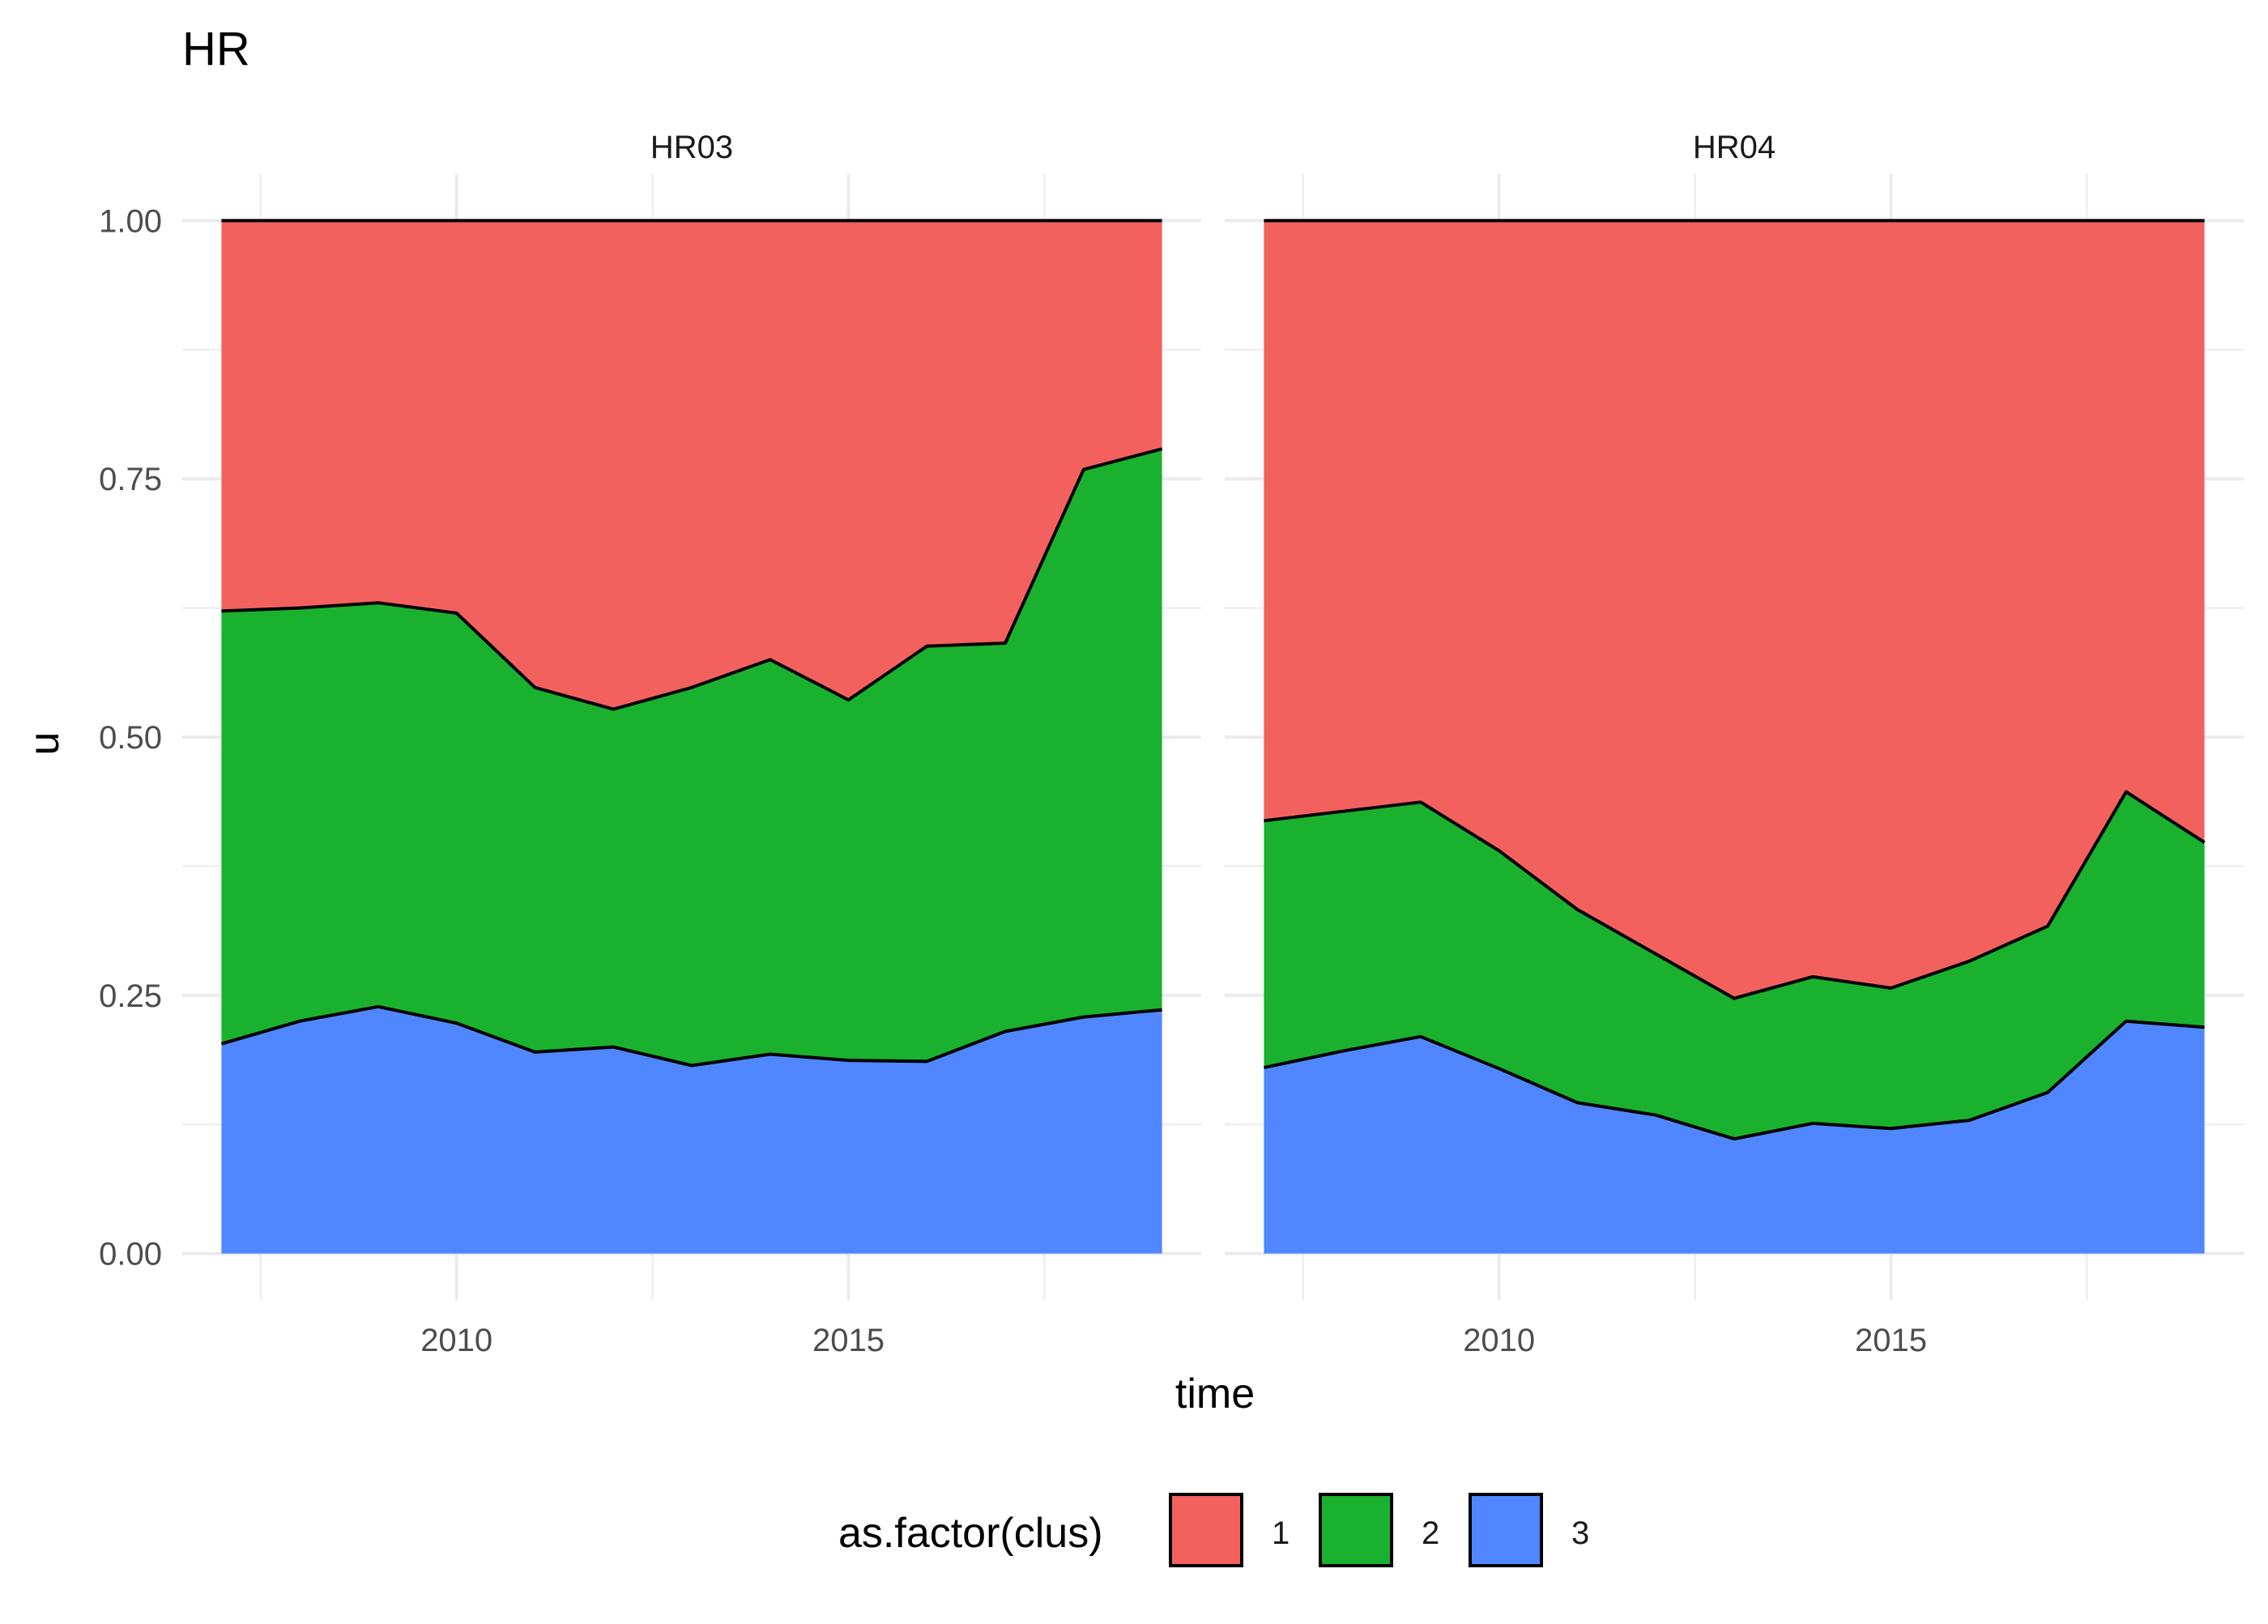  What do you see at coordinates (970, 1533) in the screenshot?
I see `legend-title: as.factor(clus)` at bounding box center [970, 1533].